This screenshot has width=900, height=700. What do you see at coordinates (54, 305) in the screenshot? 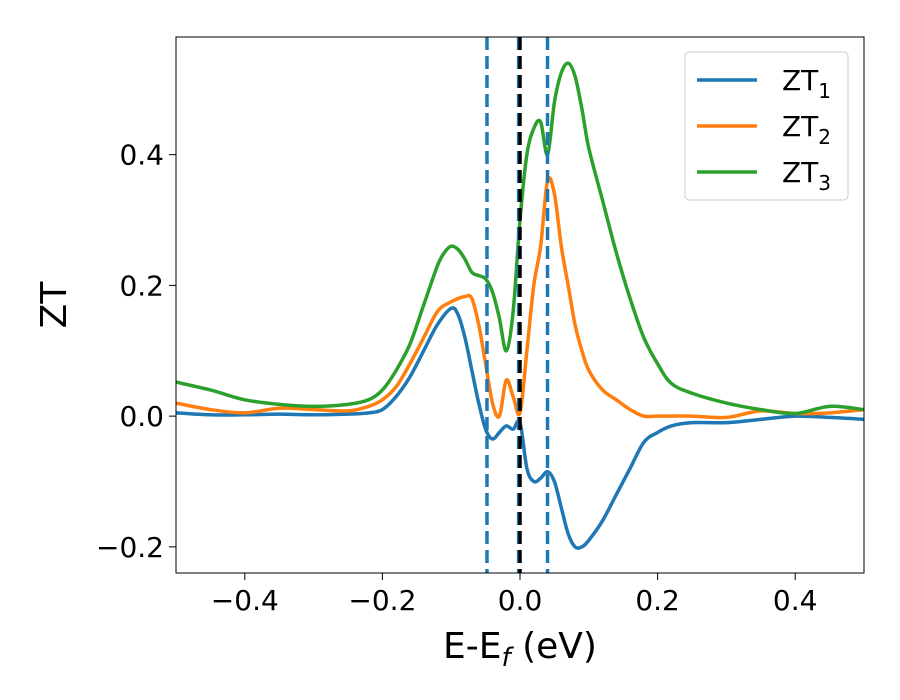
I see `y-axis-title: ZT` at bounding box center [54, 305].